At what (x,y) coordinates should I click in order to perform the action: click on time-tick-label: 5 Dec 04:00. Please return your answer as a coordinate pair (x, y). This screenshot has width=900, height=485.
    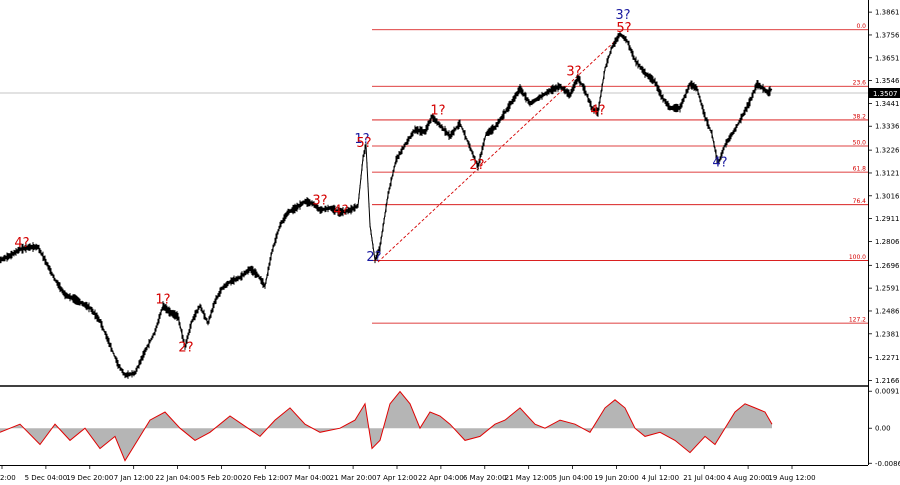
    Looking at the image, I should click on (46, 478).